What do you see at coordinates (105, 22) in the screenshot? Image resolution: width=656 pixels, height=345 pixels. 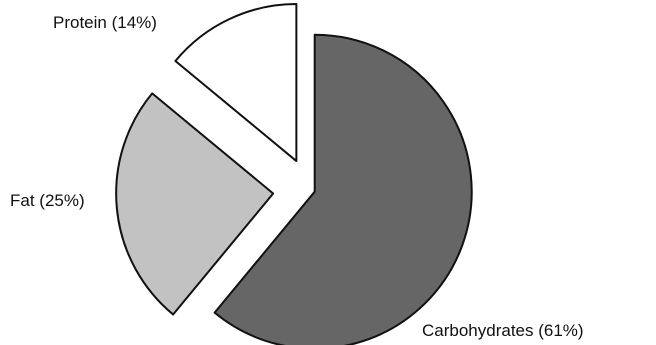 I see `slice-label-protein: Protein (14%)` at bounding box center [105, 22].